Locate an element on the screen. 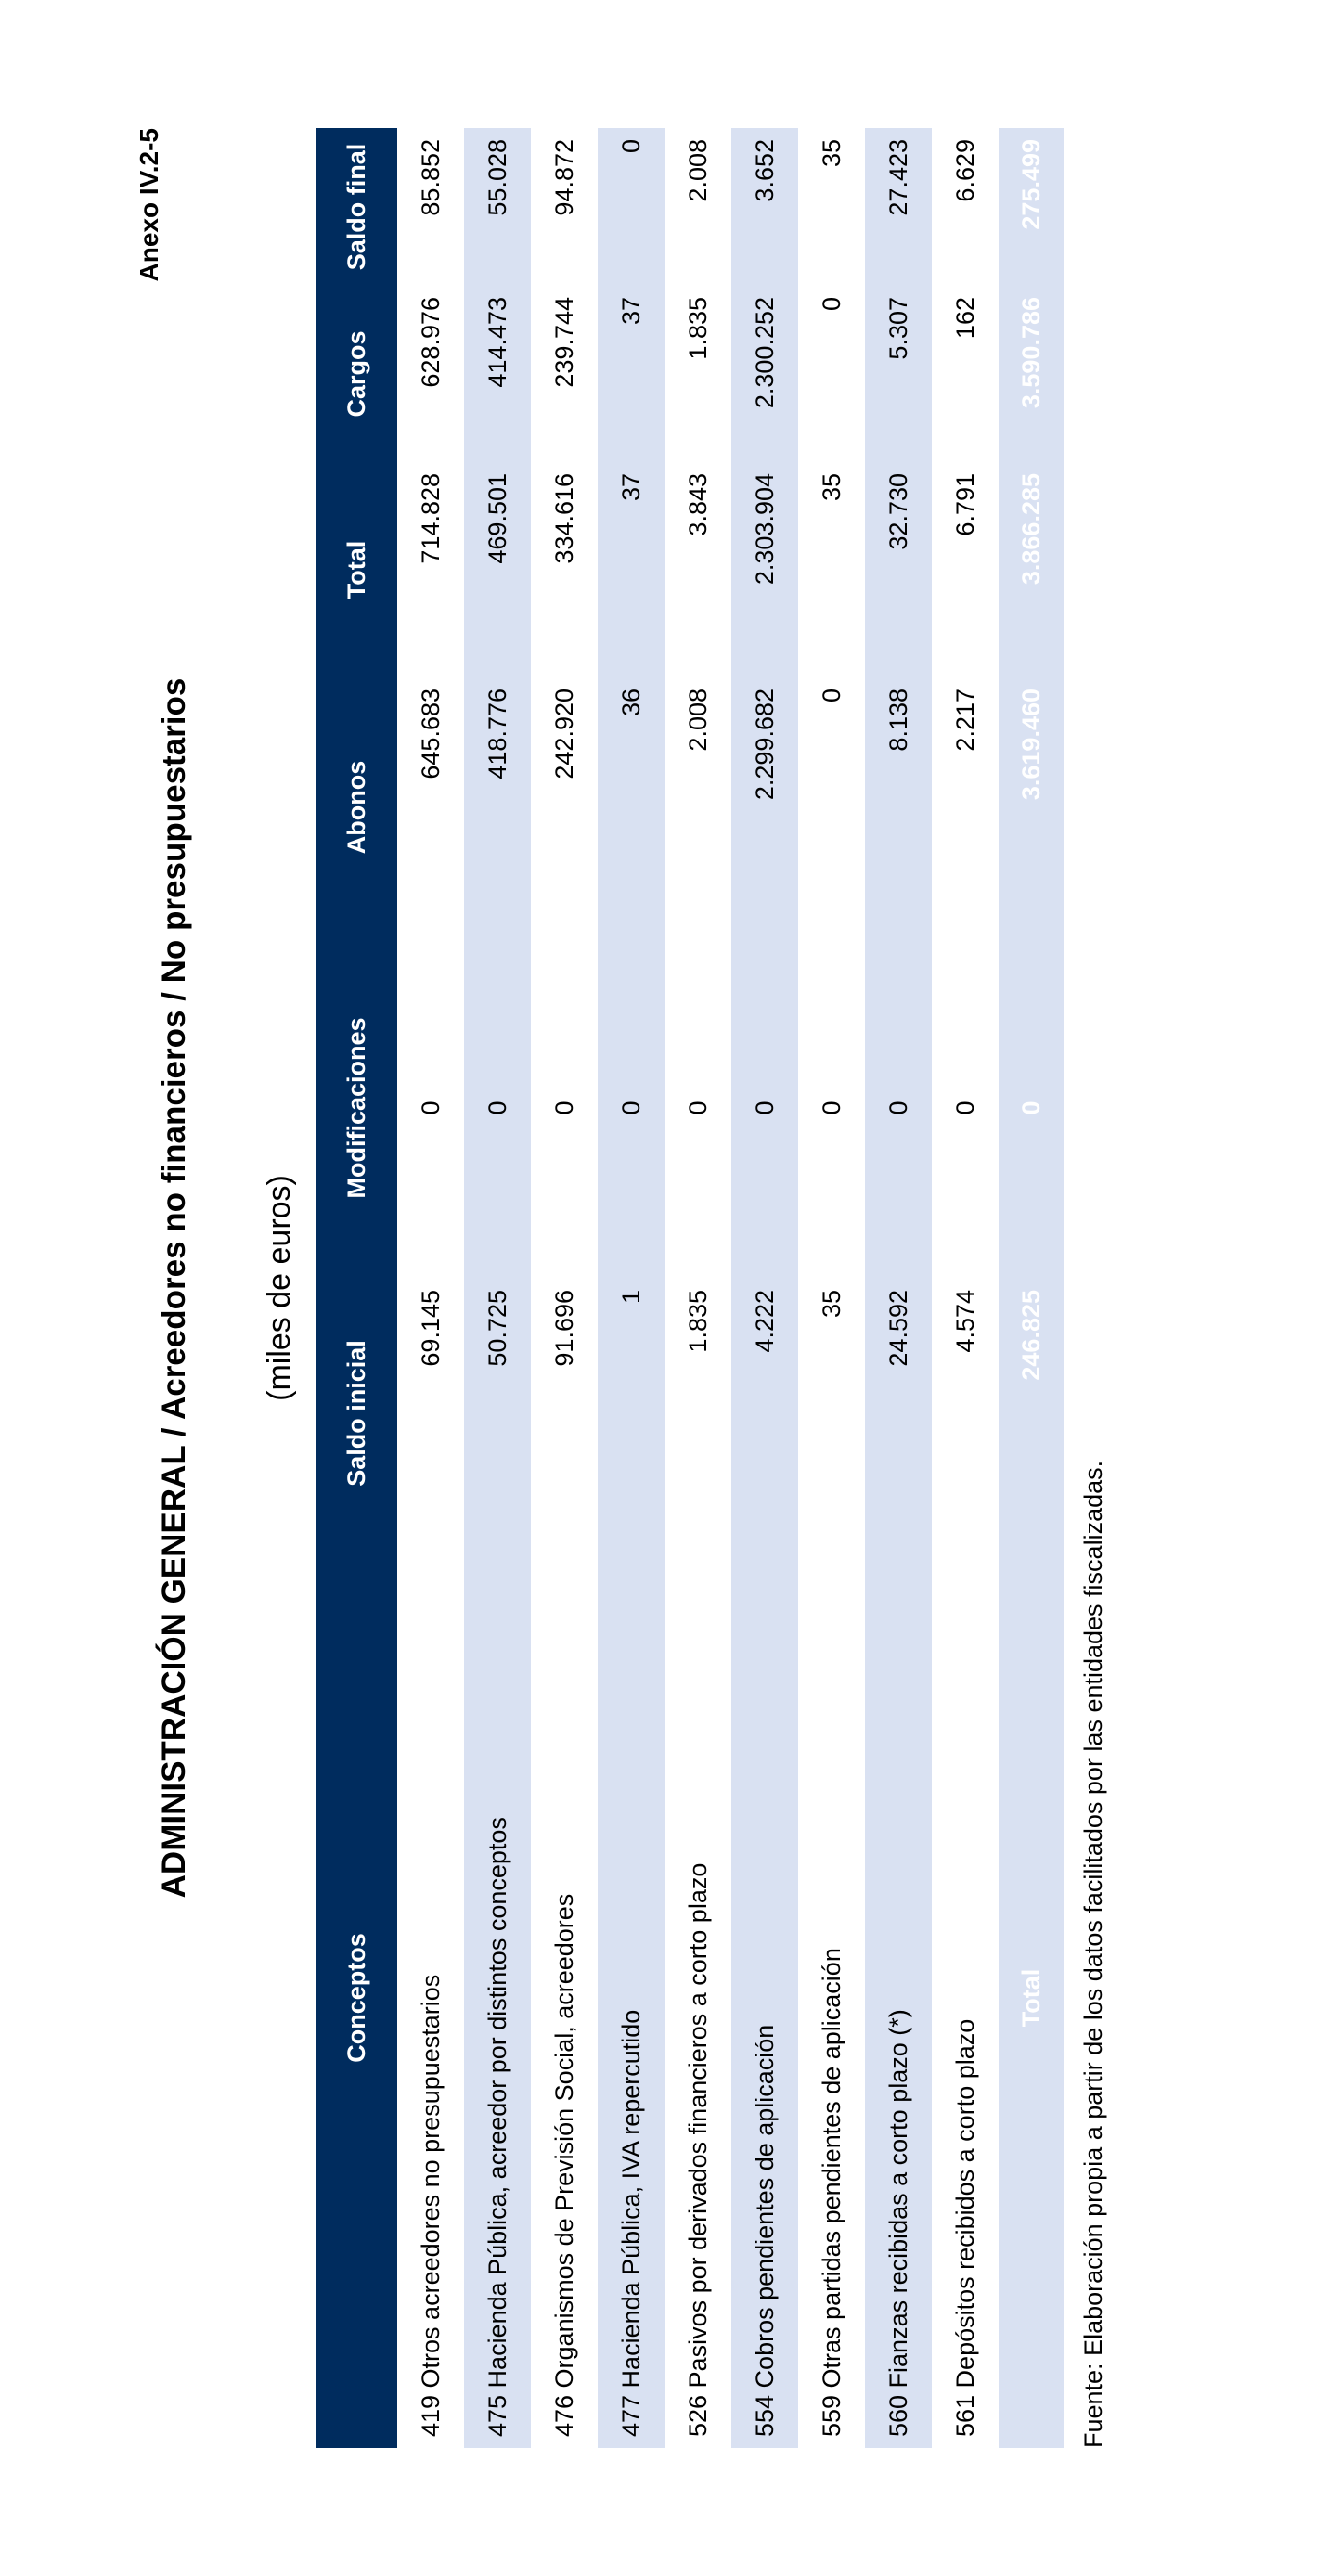 This screenshot has height=2576, width=1342. table-cell: 36 is located at coordinates (632, 807).